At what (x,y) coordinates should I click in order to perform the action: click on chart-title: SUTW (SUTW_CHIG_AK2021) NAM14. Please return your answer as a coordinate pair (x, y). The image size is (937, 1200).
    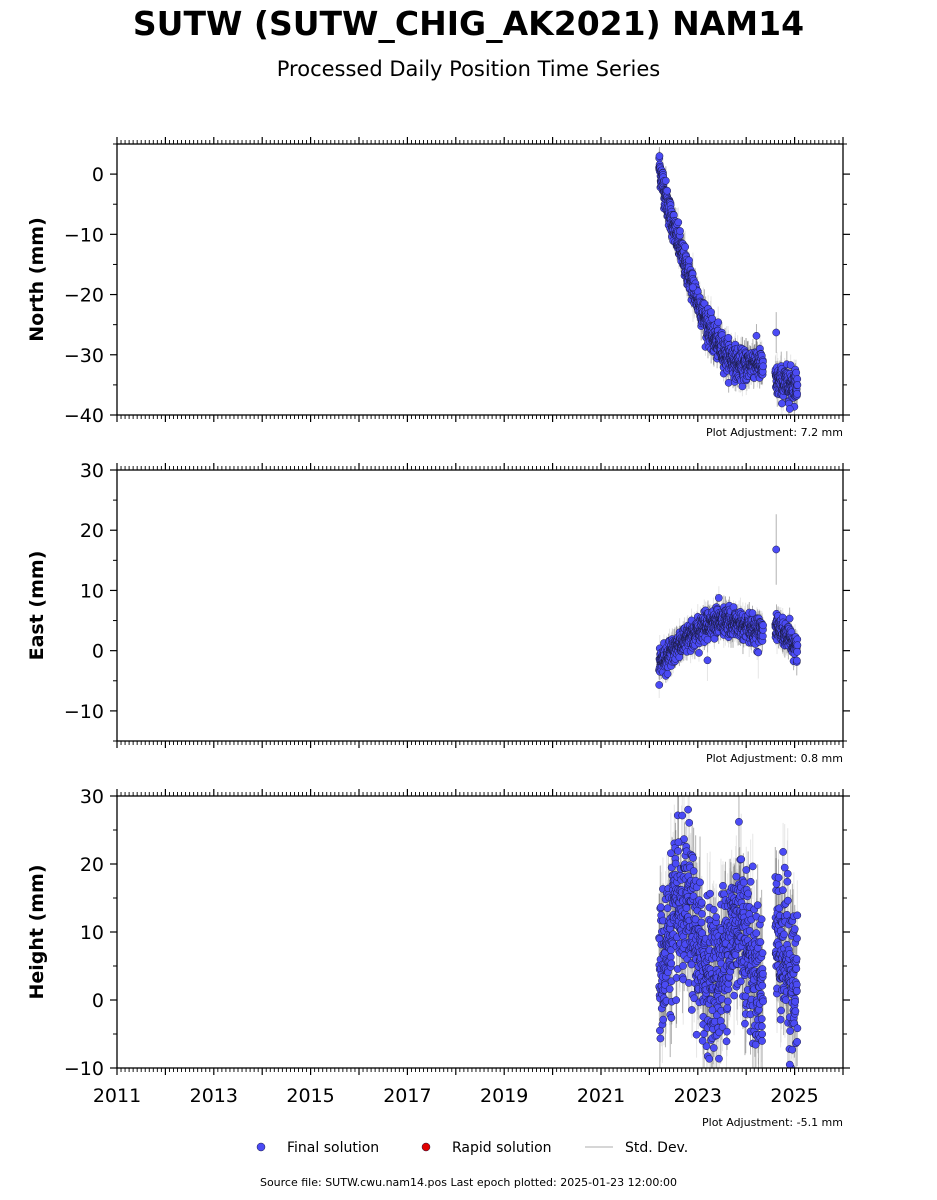
    Looking at the image, I should click on (468, 23).